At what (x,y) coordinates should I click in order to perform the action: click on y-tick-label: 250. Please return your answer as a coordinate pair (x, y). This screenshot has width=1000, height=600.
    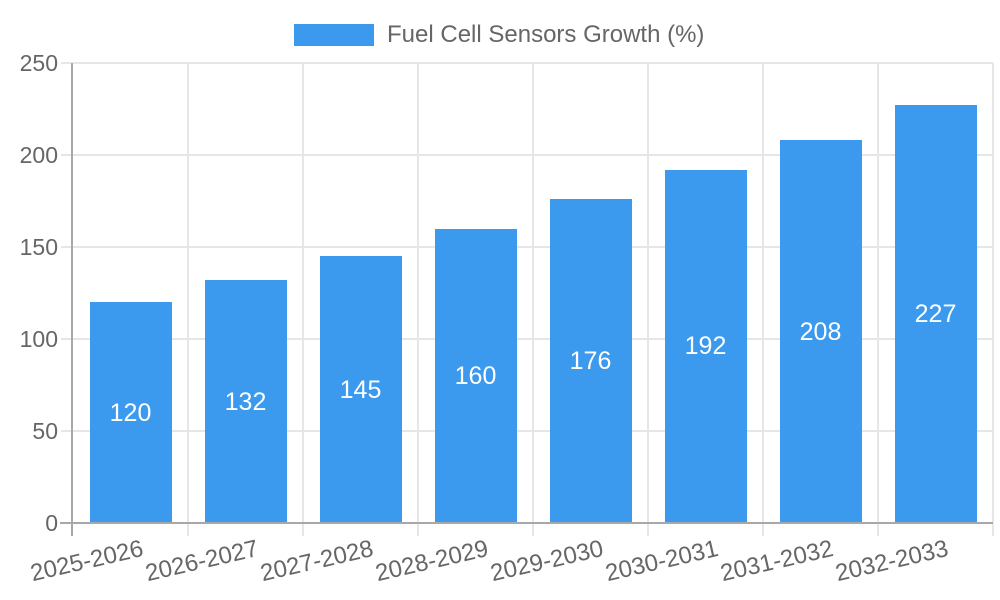
    Looking at the image, I should click on (38, 63).